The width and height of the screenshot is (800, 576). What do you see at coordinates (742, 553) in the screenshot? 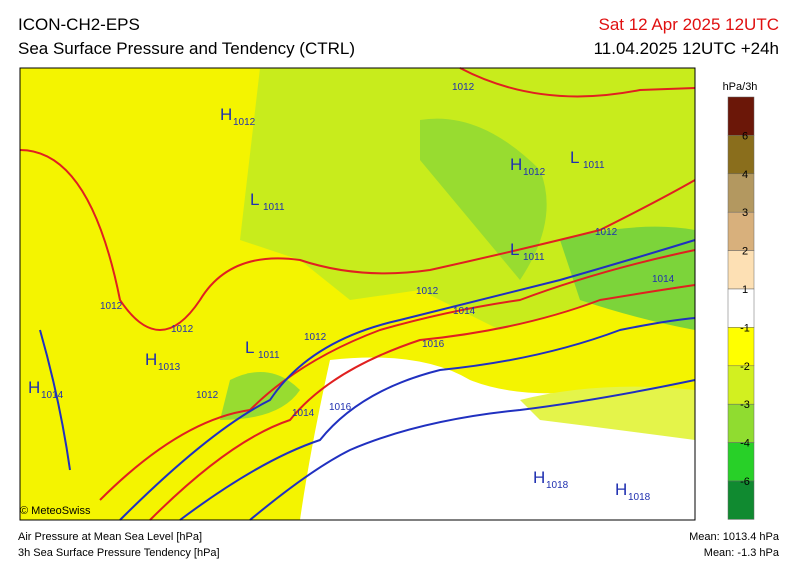
I see `mean-tendency: Mean: -1.3 hPa` at bounding box center [742, 553].